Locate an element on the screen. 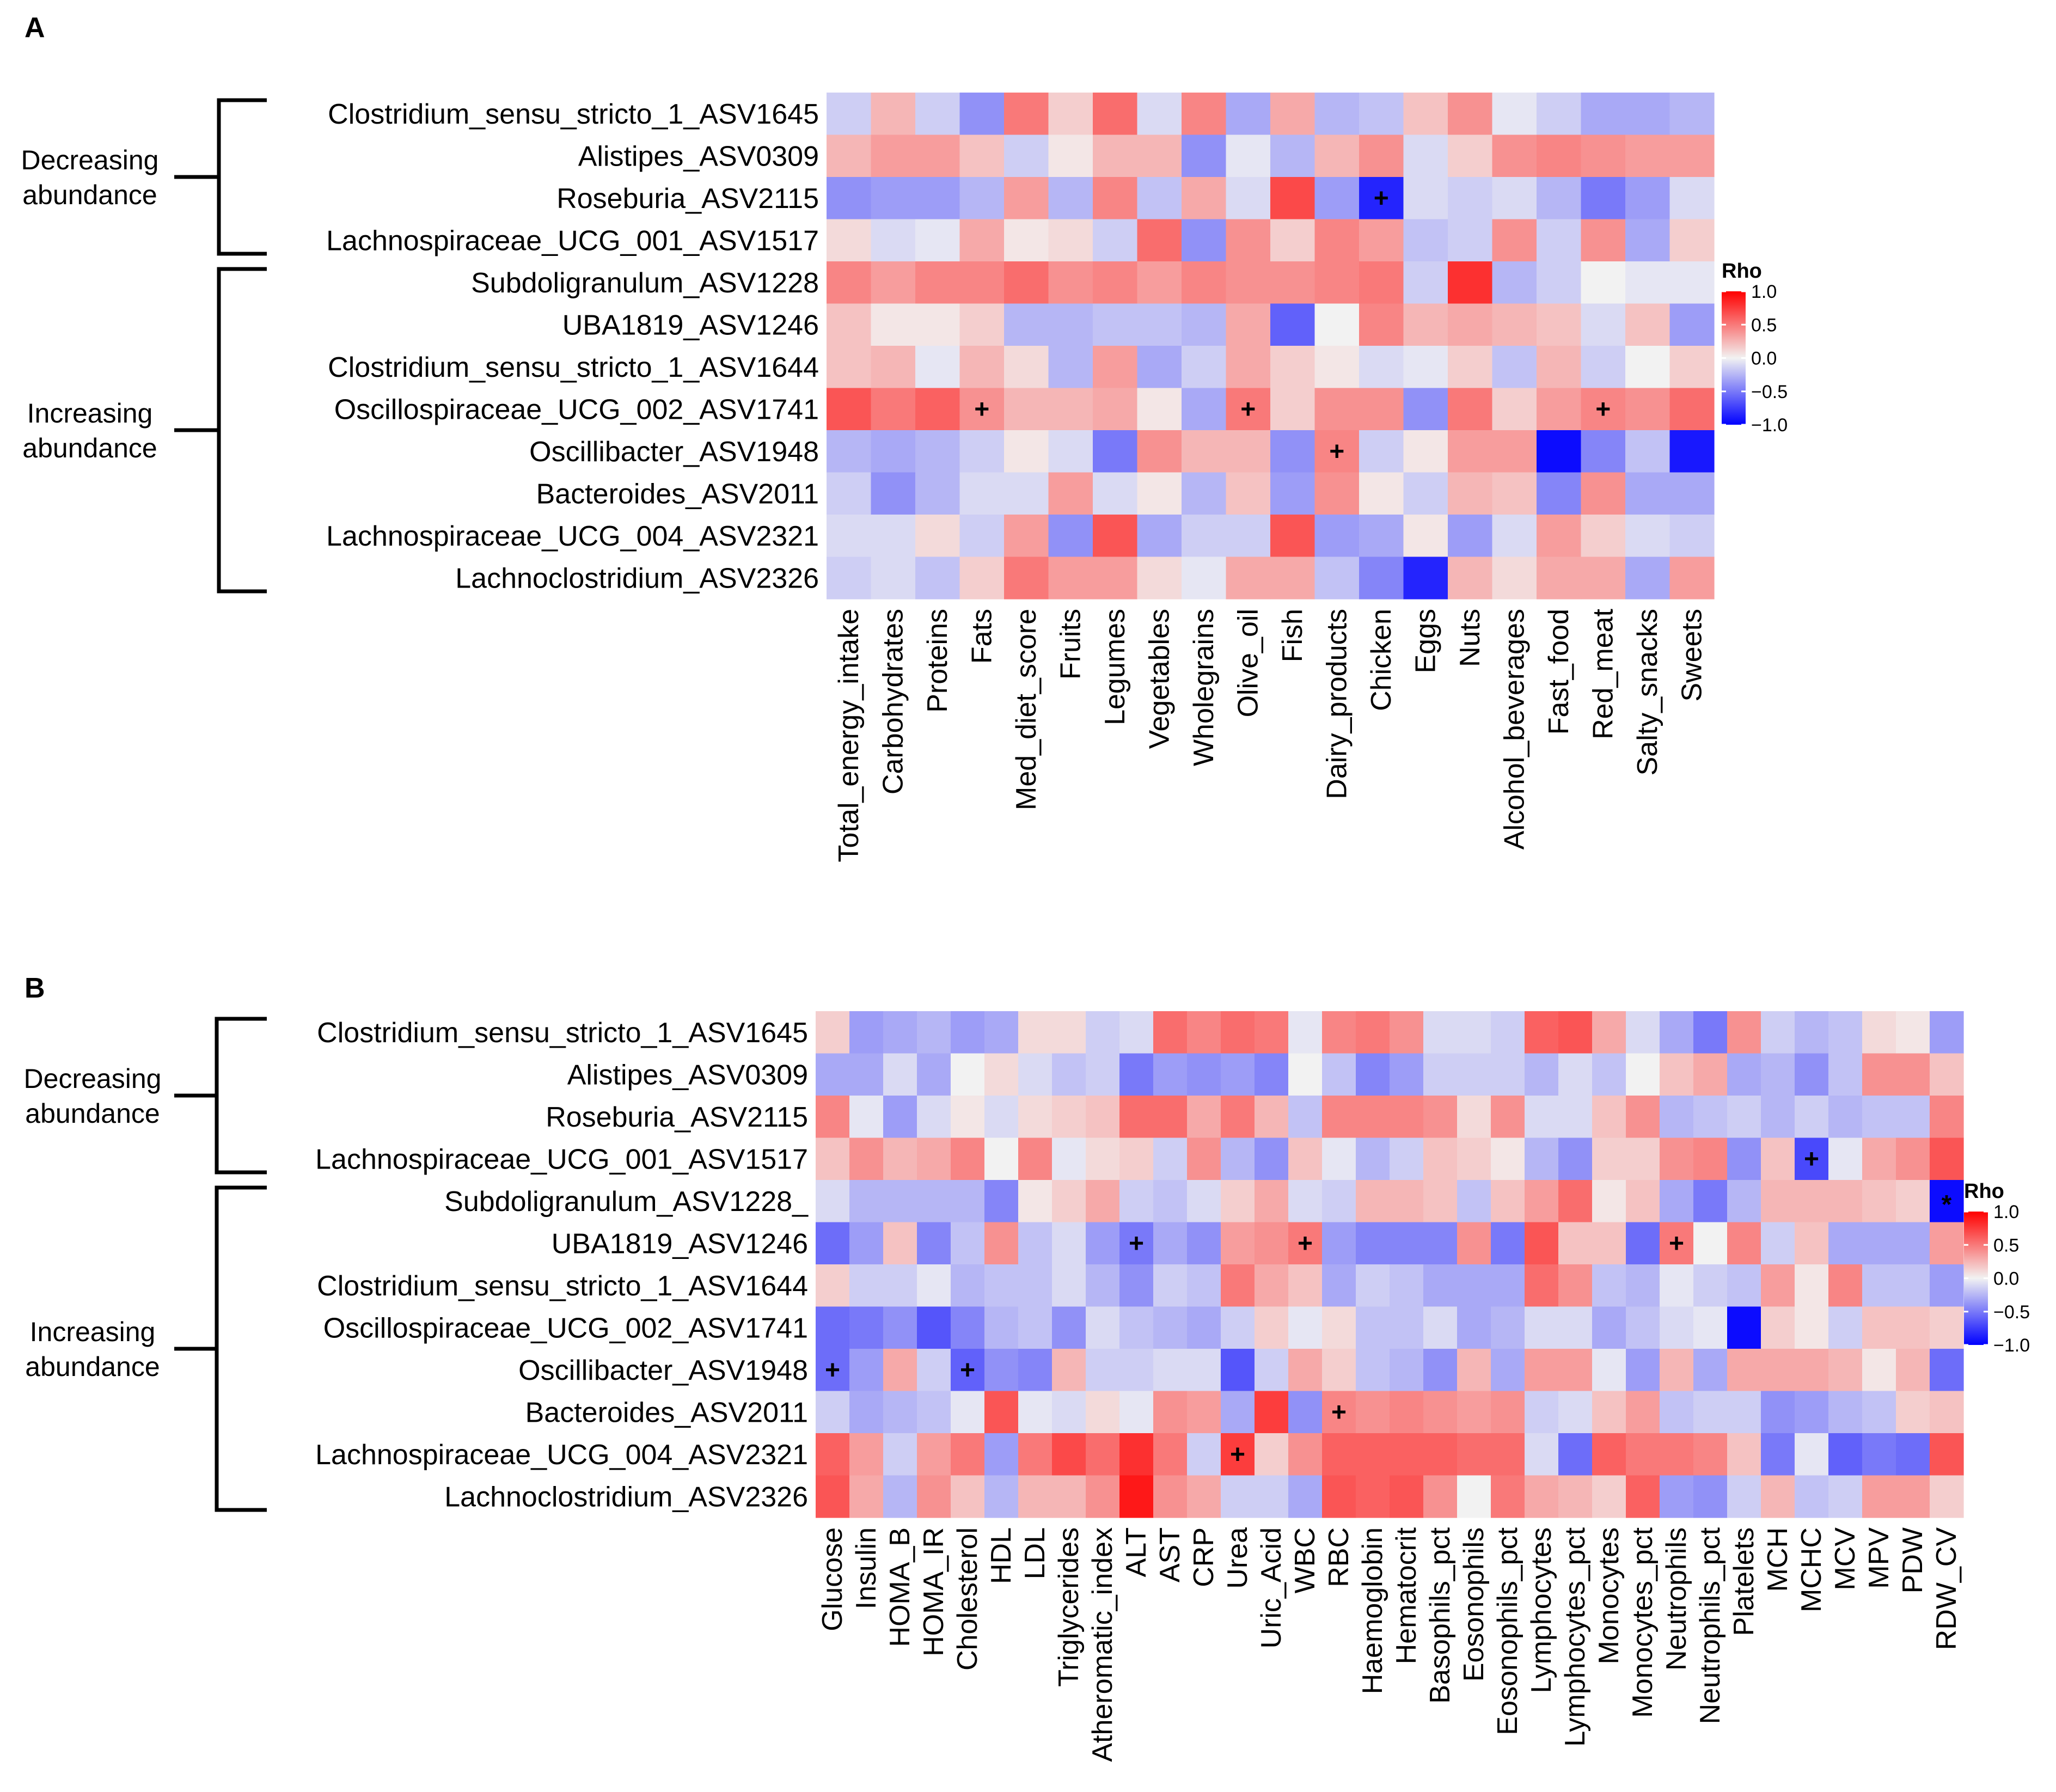  row-label: Oscillospiraceae_UCG_002_ASV1741 is located at coordinates (565, 1328).